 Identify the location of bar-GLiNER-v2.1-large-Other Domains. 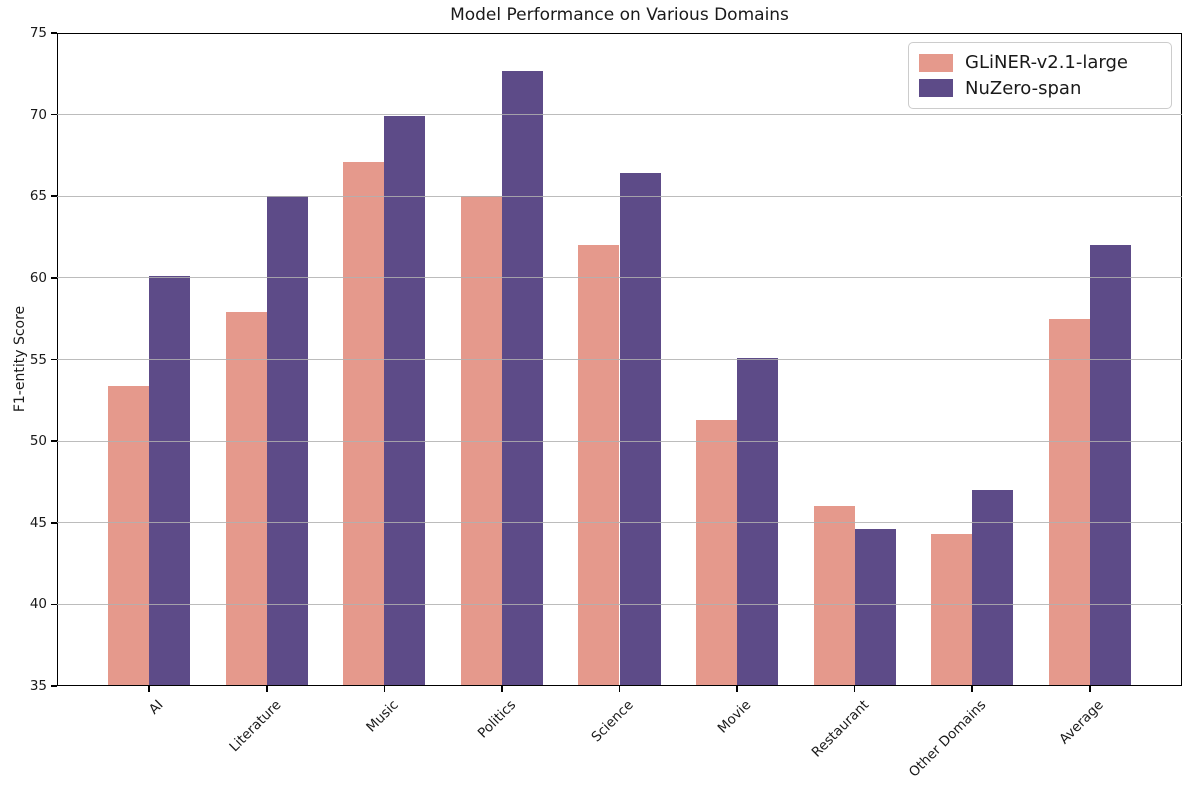
(952, 609).